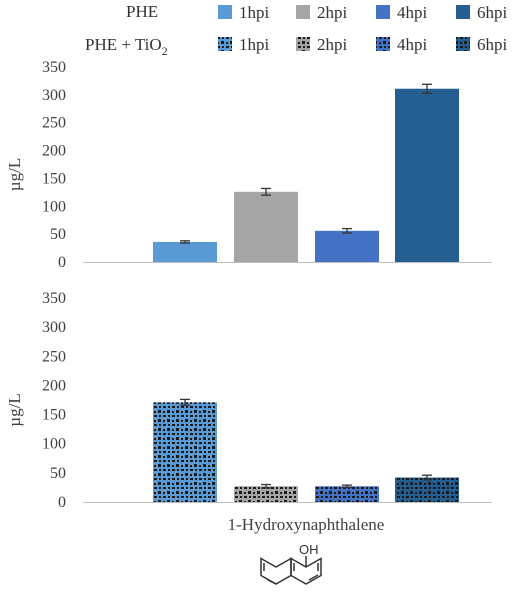  I want to click on legend-row-phe-label: PHE, so click(142, 11).